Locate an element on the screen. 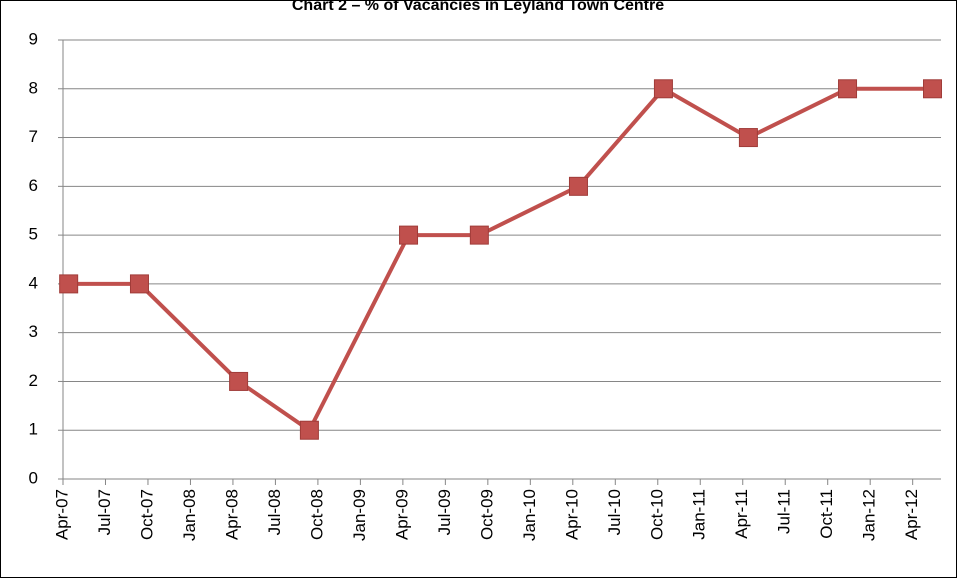  x-tick-label: Jan-09 is located at coordinates (359, 515).